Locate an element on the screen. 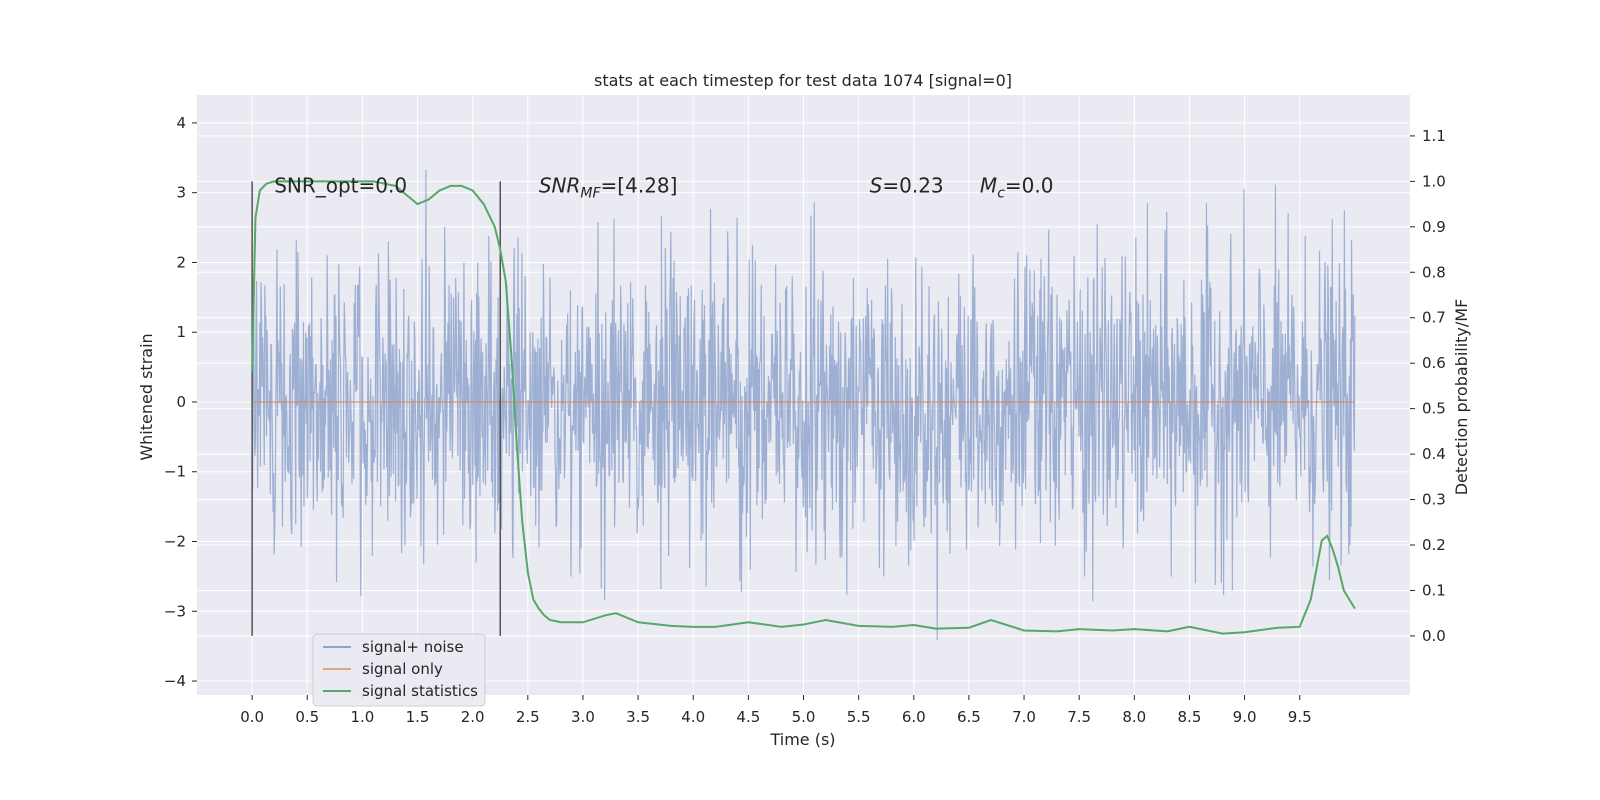 The height and width of the screenshot is (800, 1600). legend-label-signal-only: signal only is located at coordinates (402, 669).